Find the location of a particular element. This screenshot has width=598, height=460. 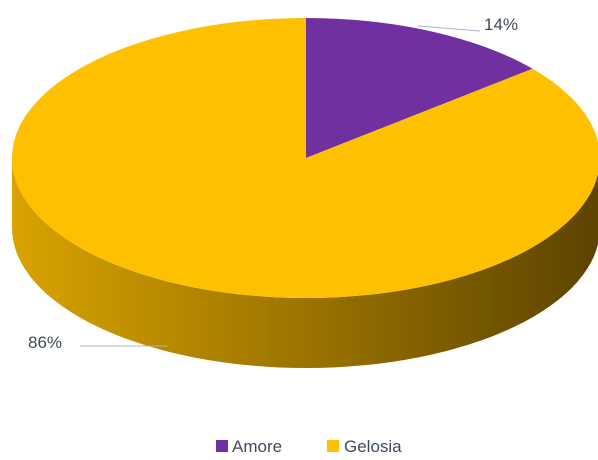

leader-line-amore is located at coordinates (449, 28).